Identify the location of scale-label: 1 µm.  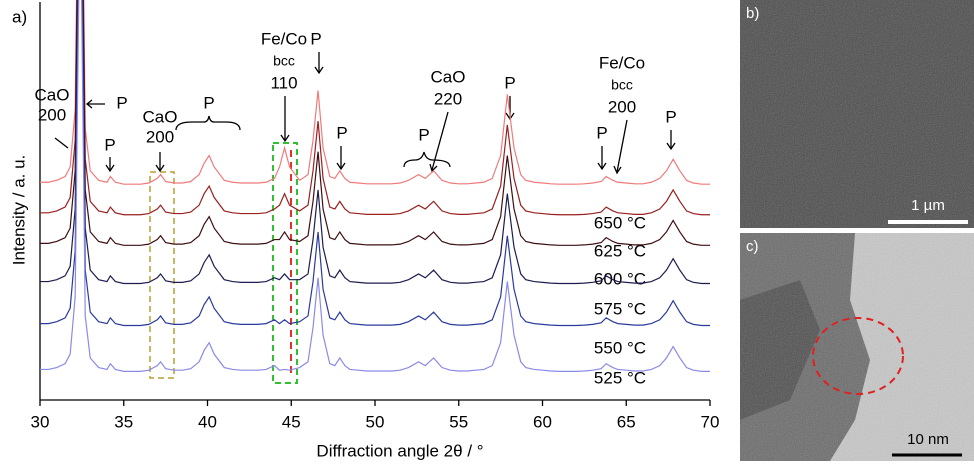
(928, 205).